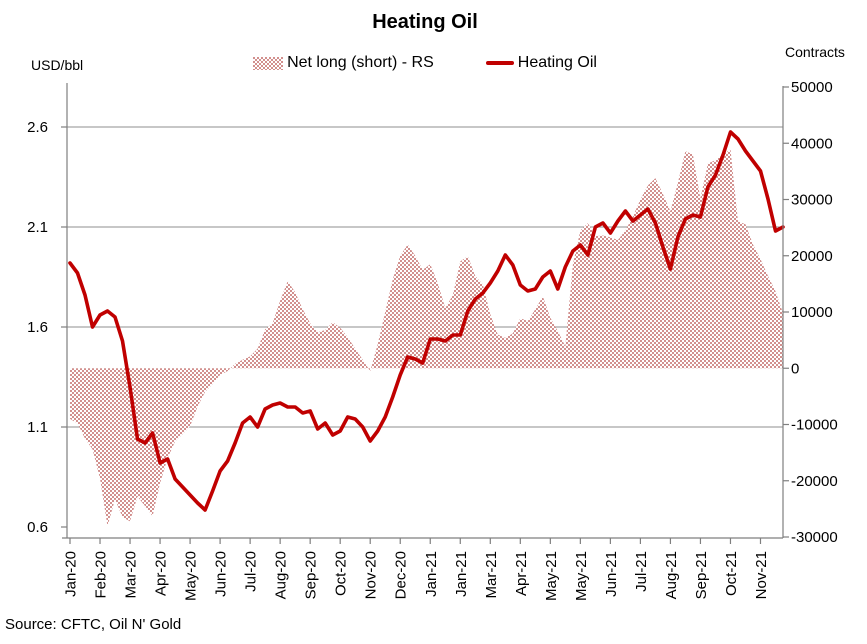 This screenshot has width=867, height=644. I want to click on right-axis-tick-label: -10000, so click(814, 425).